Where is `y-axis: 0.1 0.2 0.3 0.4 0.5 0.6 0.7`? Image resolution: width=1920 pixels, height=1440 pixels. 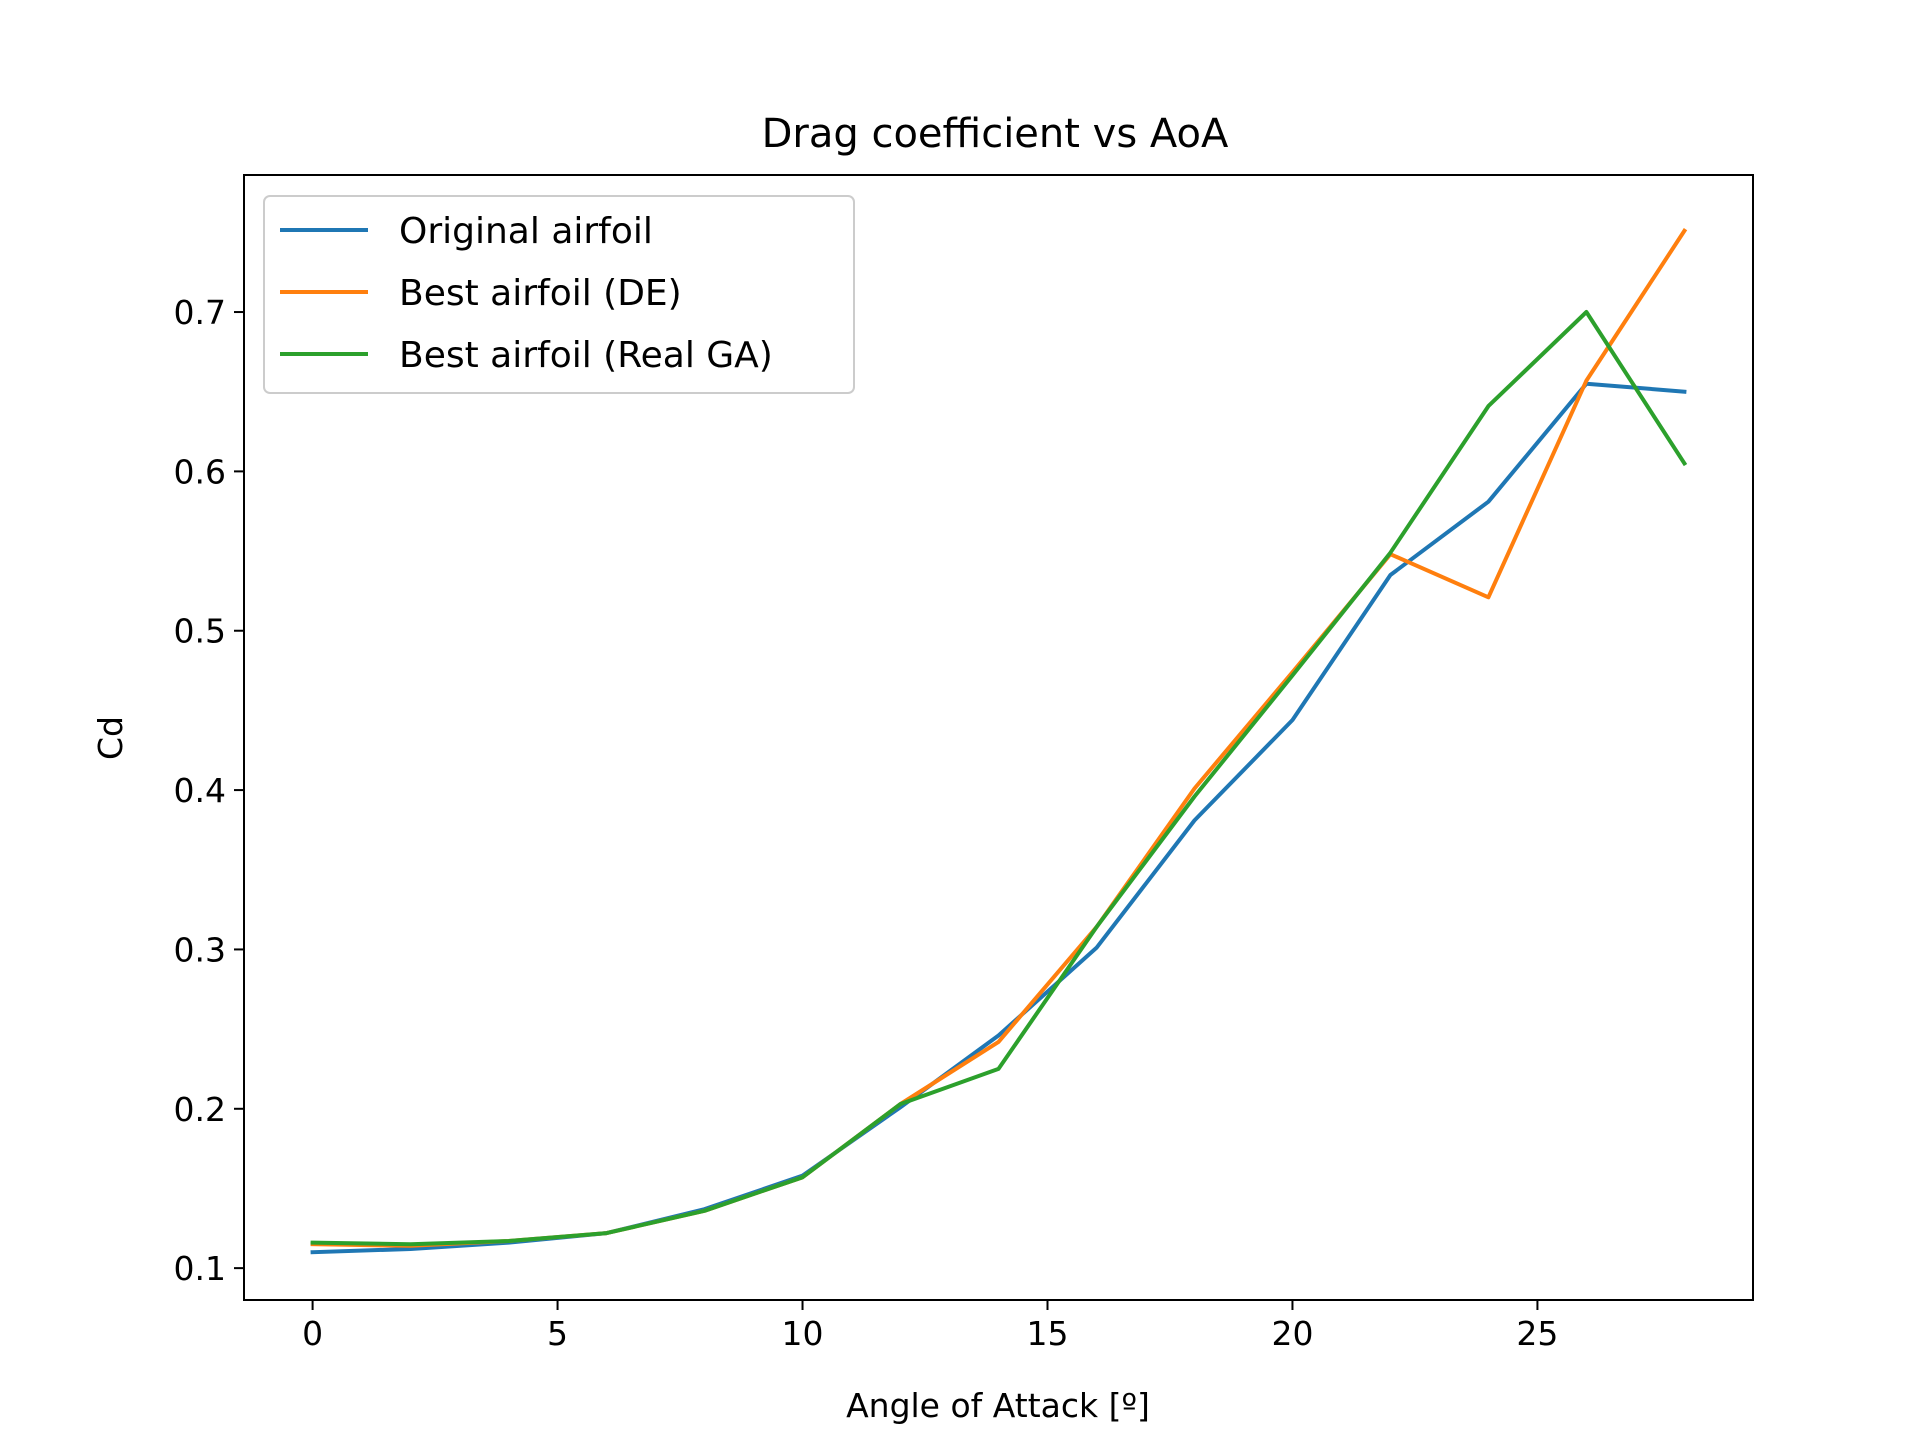 y-axis: 0.1 0.2 0.3 0.4 0.5 0.6 0.7 is located at coordinates (209, 790).